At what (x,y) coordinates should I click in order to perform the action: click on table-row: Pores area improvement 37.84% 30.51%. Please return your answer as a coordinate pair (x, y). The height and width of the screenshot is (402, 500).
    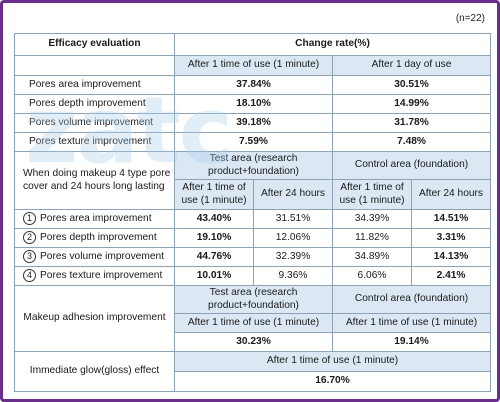
    Looking at the image, I should click on (253, 85).